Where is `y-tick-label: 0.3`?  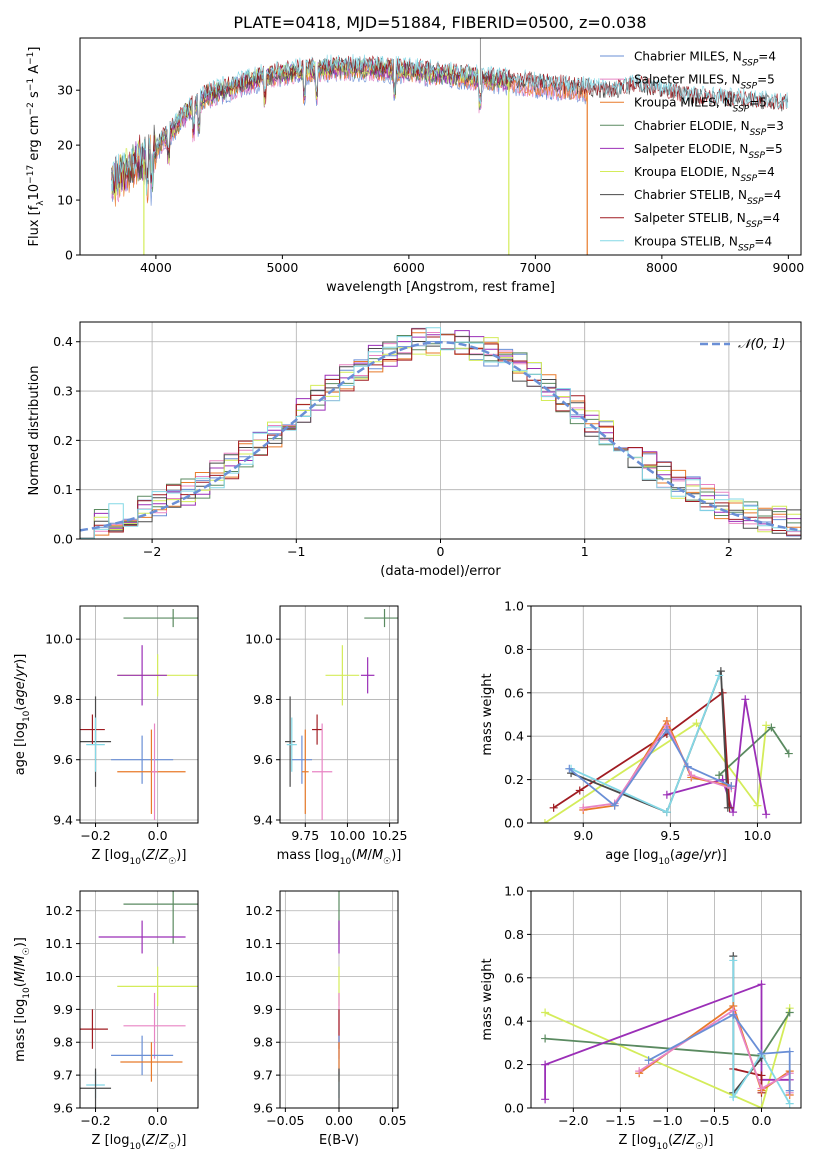
y-tick-label: 0.3 is located at coordinates (63, 391).